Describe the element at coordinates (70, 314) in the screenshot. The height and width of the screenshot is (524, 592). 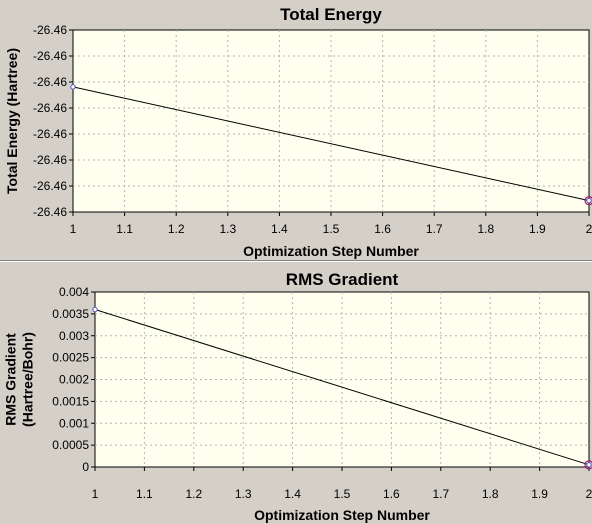
I see `y-tick-label: 0.0035` at that location.